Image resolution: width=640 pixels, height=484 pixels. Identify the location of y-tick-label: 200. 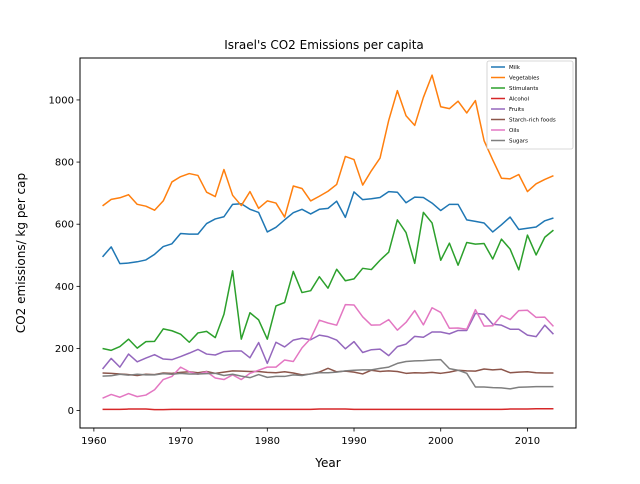
(64, 349).